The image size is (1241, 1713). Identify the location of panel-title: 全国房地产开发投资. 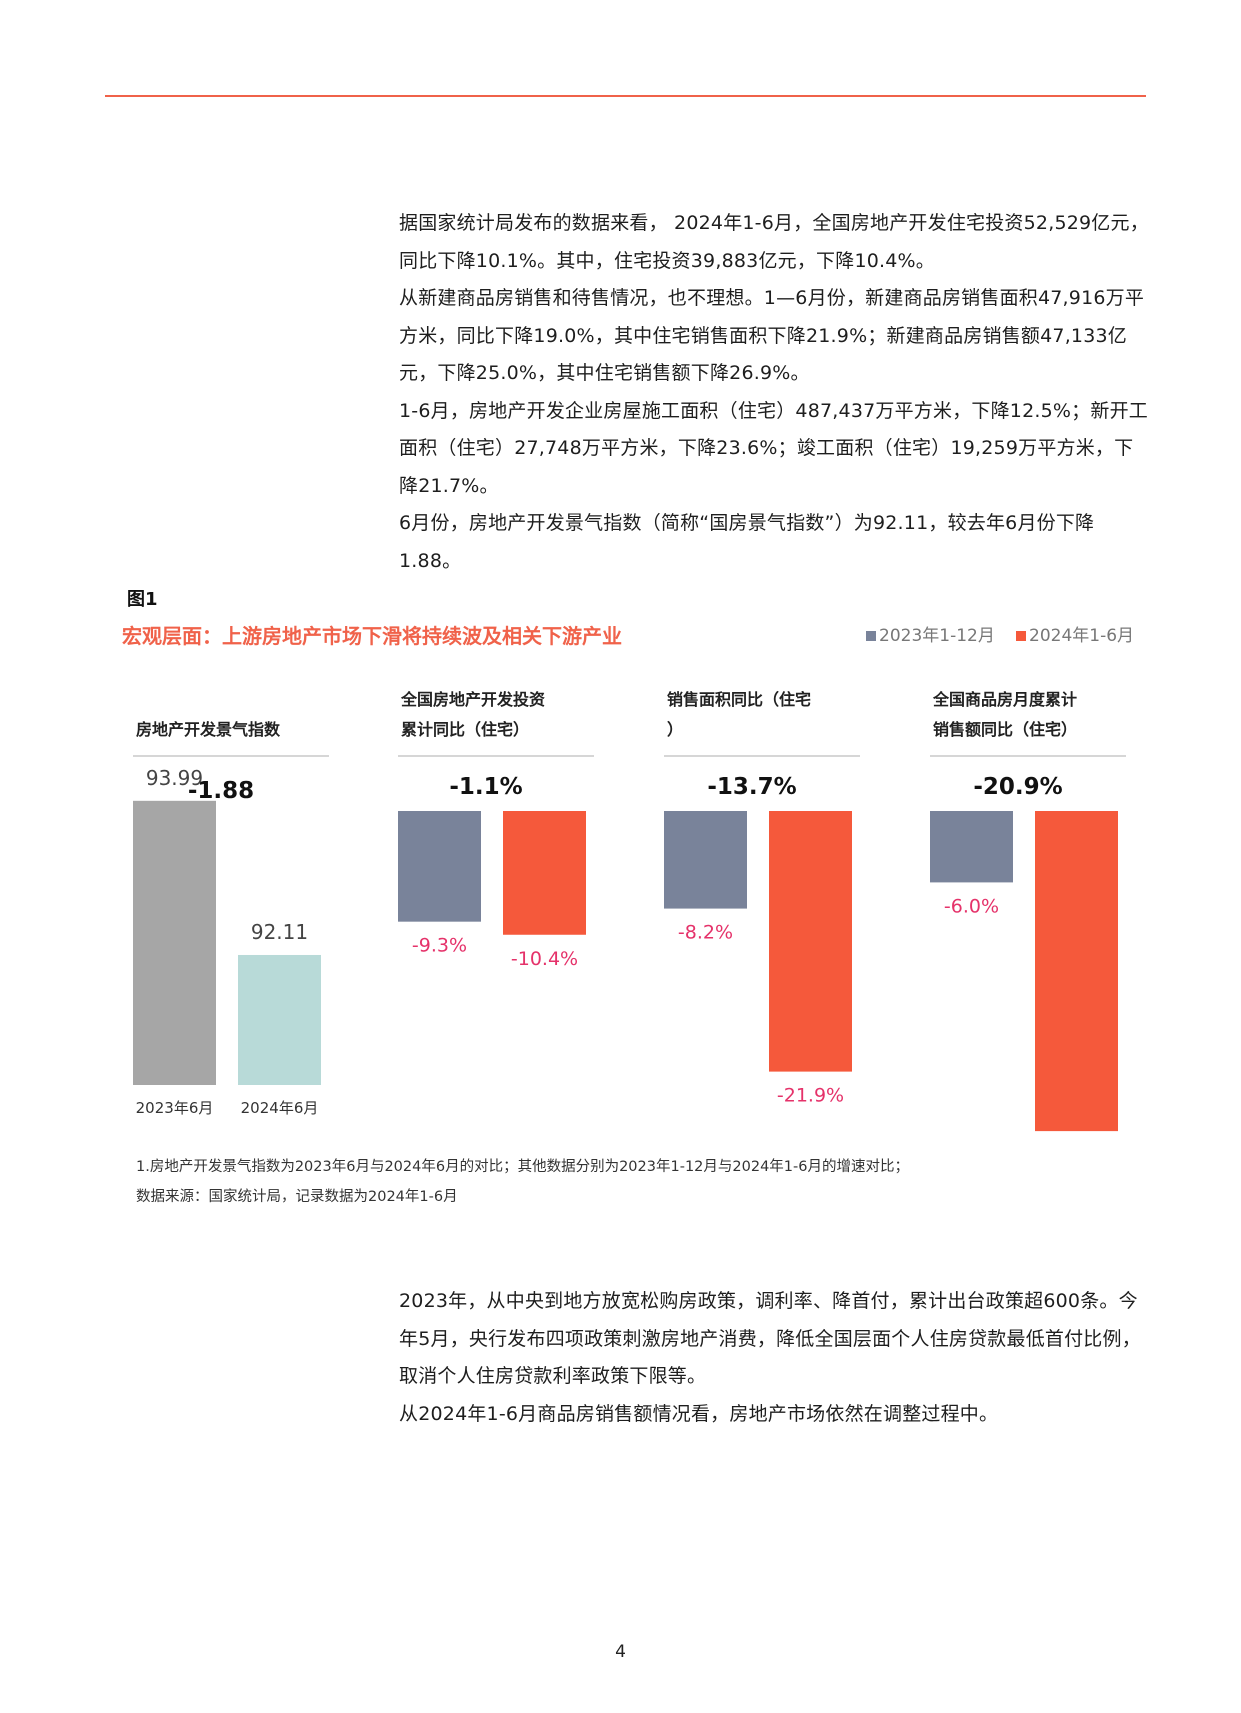
(472, 699).